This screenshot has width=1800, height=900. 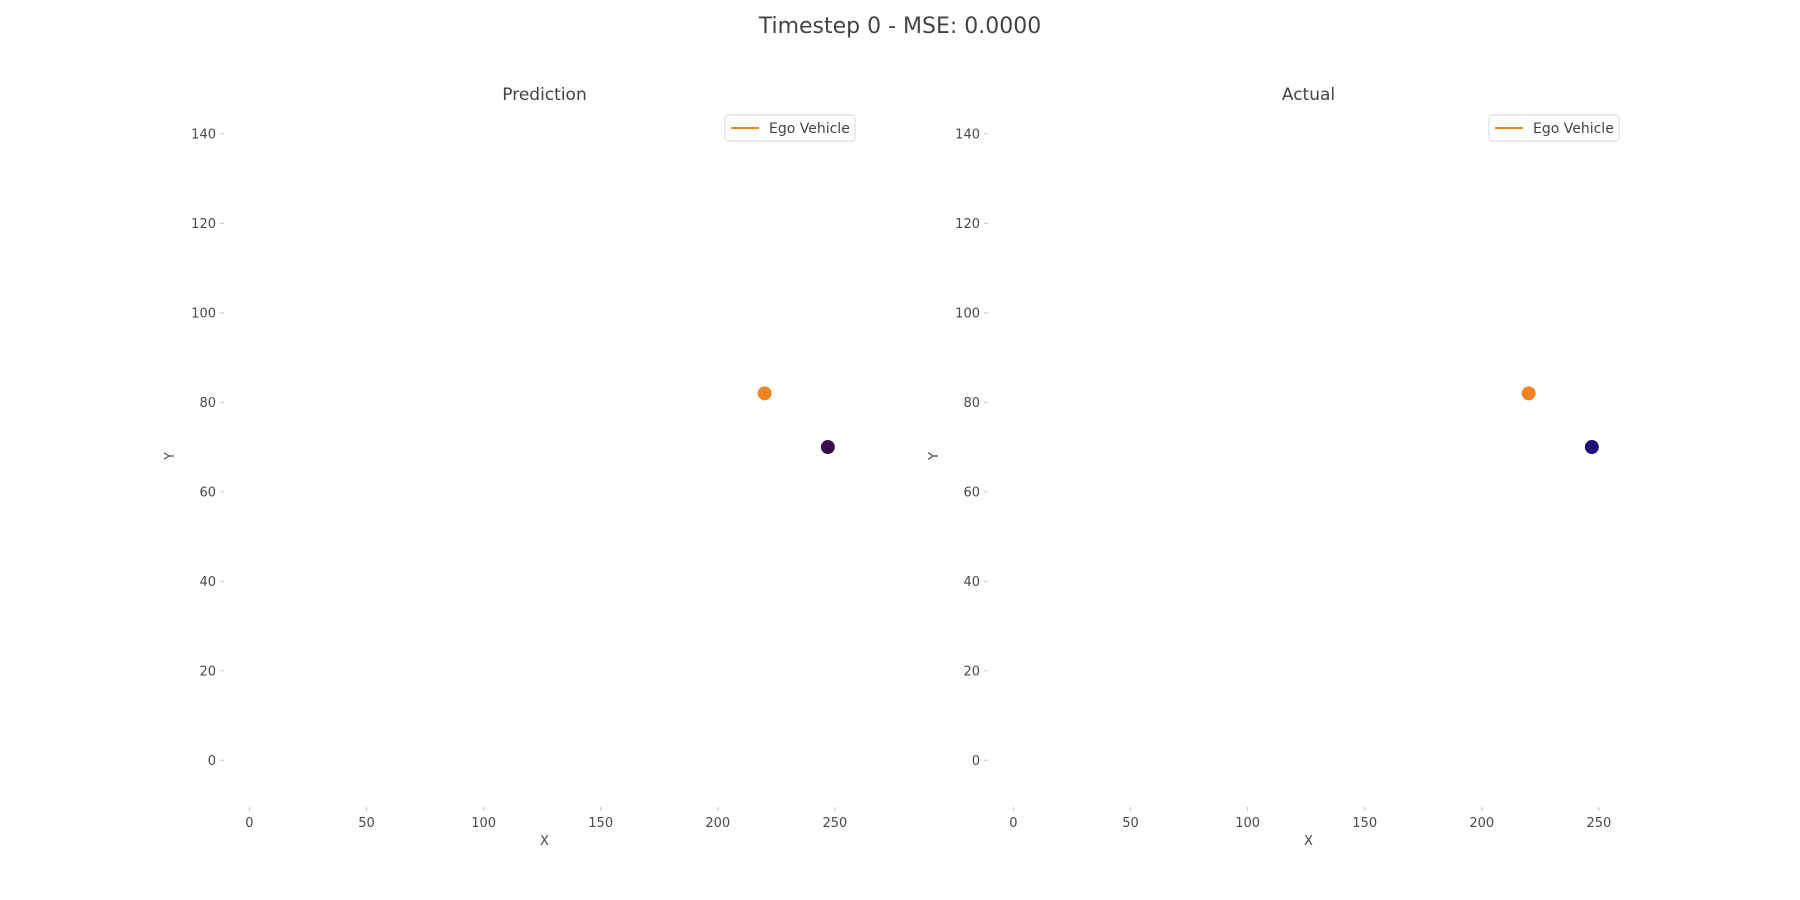 I want to click on panel-title: Actual, so click(x=1308, y=95).